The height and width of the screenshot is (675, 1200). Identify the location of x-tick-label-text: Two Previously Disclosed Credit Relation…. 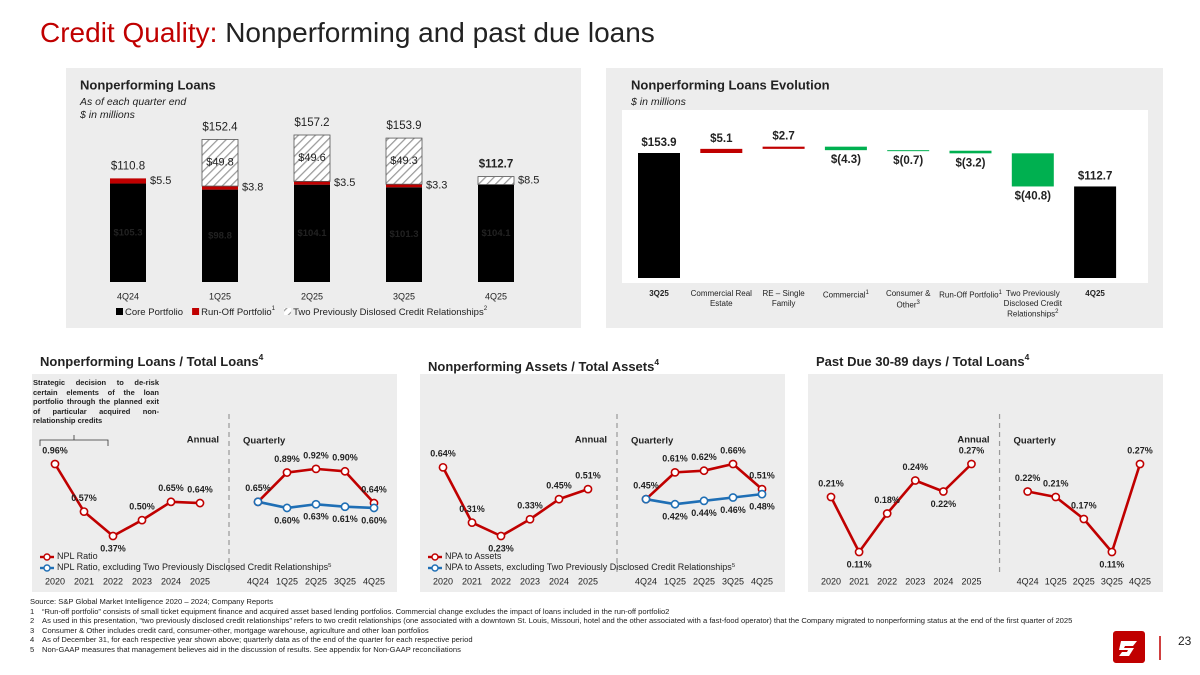
(1032, 304).